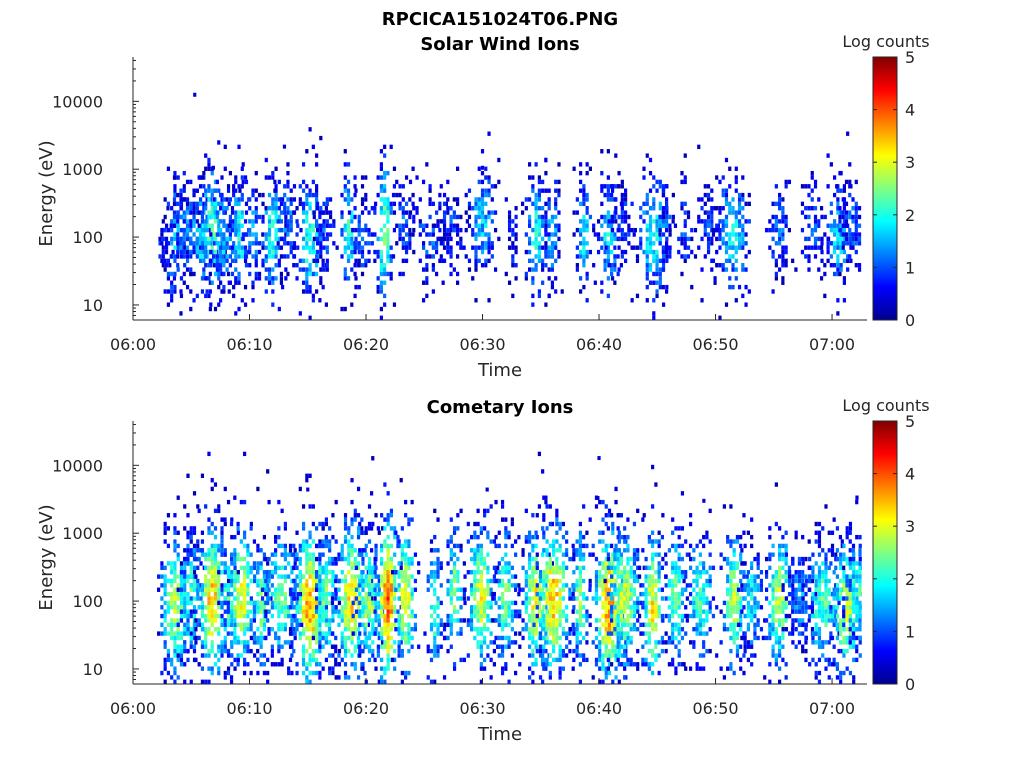 This screenshot has width=1024, height=768. Describe the element at coordinates (195, 94) in the screenshot. I see `spectrogram-outlier` at that location.